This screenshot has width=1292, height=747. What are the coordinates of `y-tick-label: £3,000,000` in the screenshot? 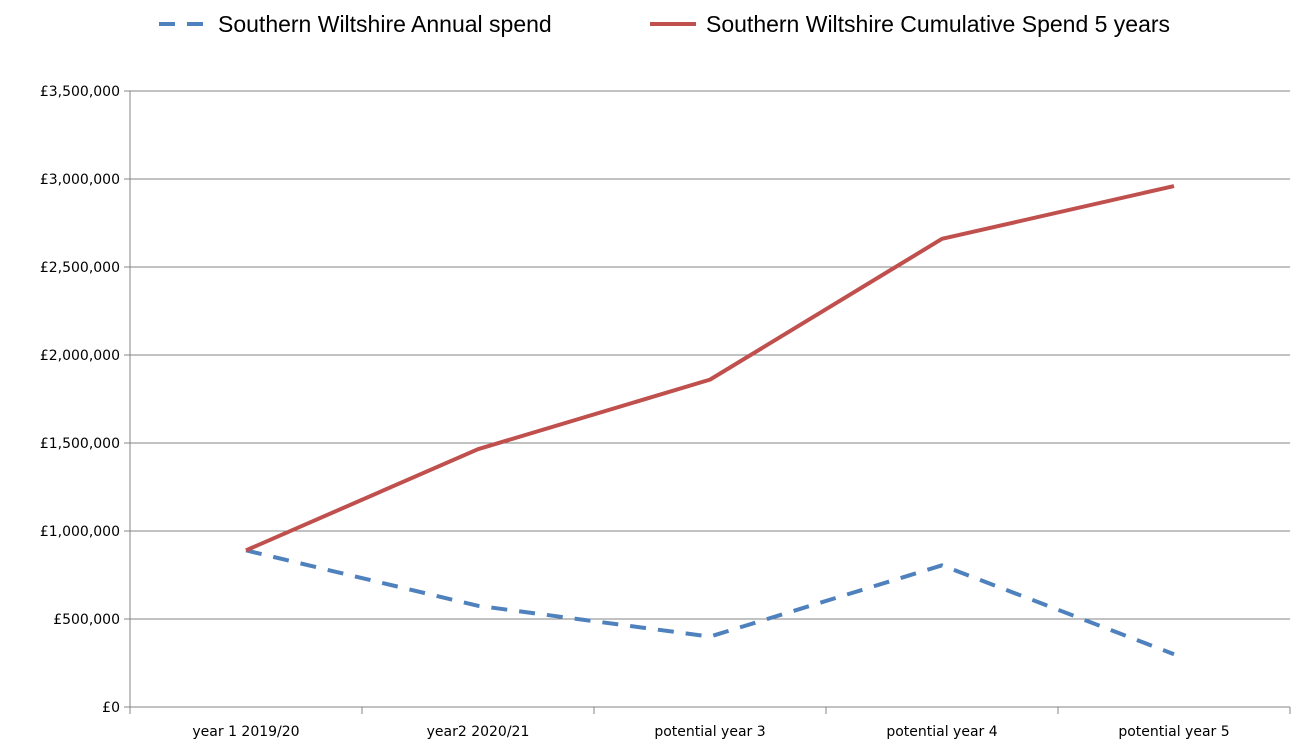 It's located at (80, 180).